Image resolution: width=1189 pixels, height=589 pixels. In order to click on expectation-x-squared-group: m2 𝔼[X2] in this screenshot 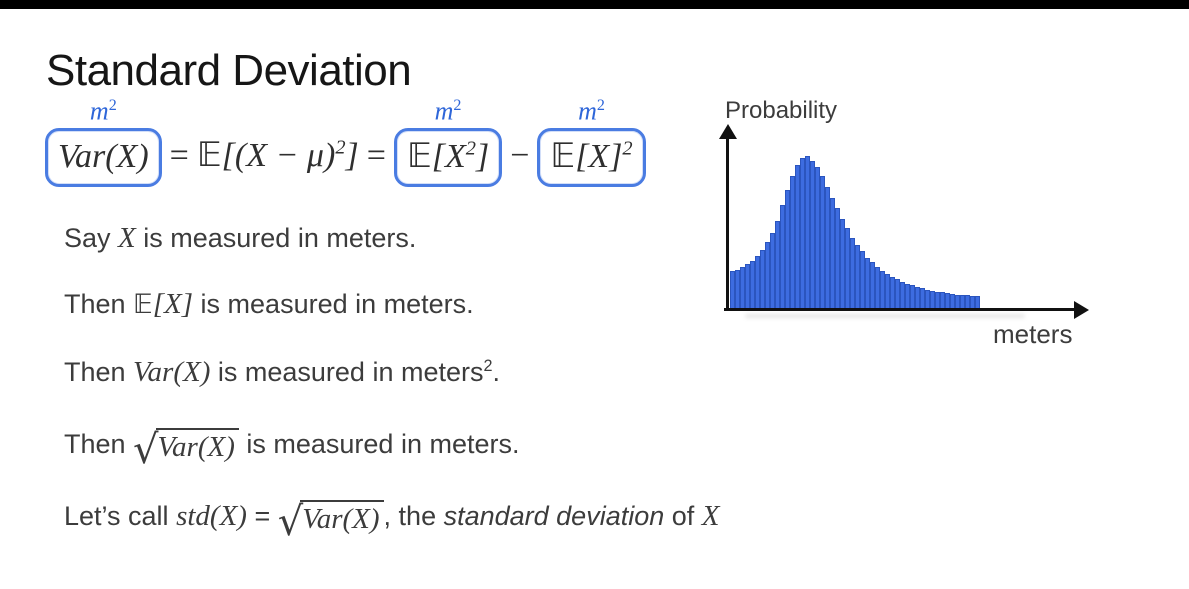, I will do `click(448, 142)`.